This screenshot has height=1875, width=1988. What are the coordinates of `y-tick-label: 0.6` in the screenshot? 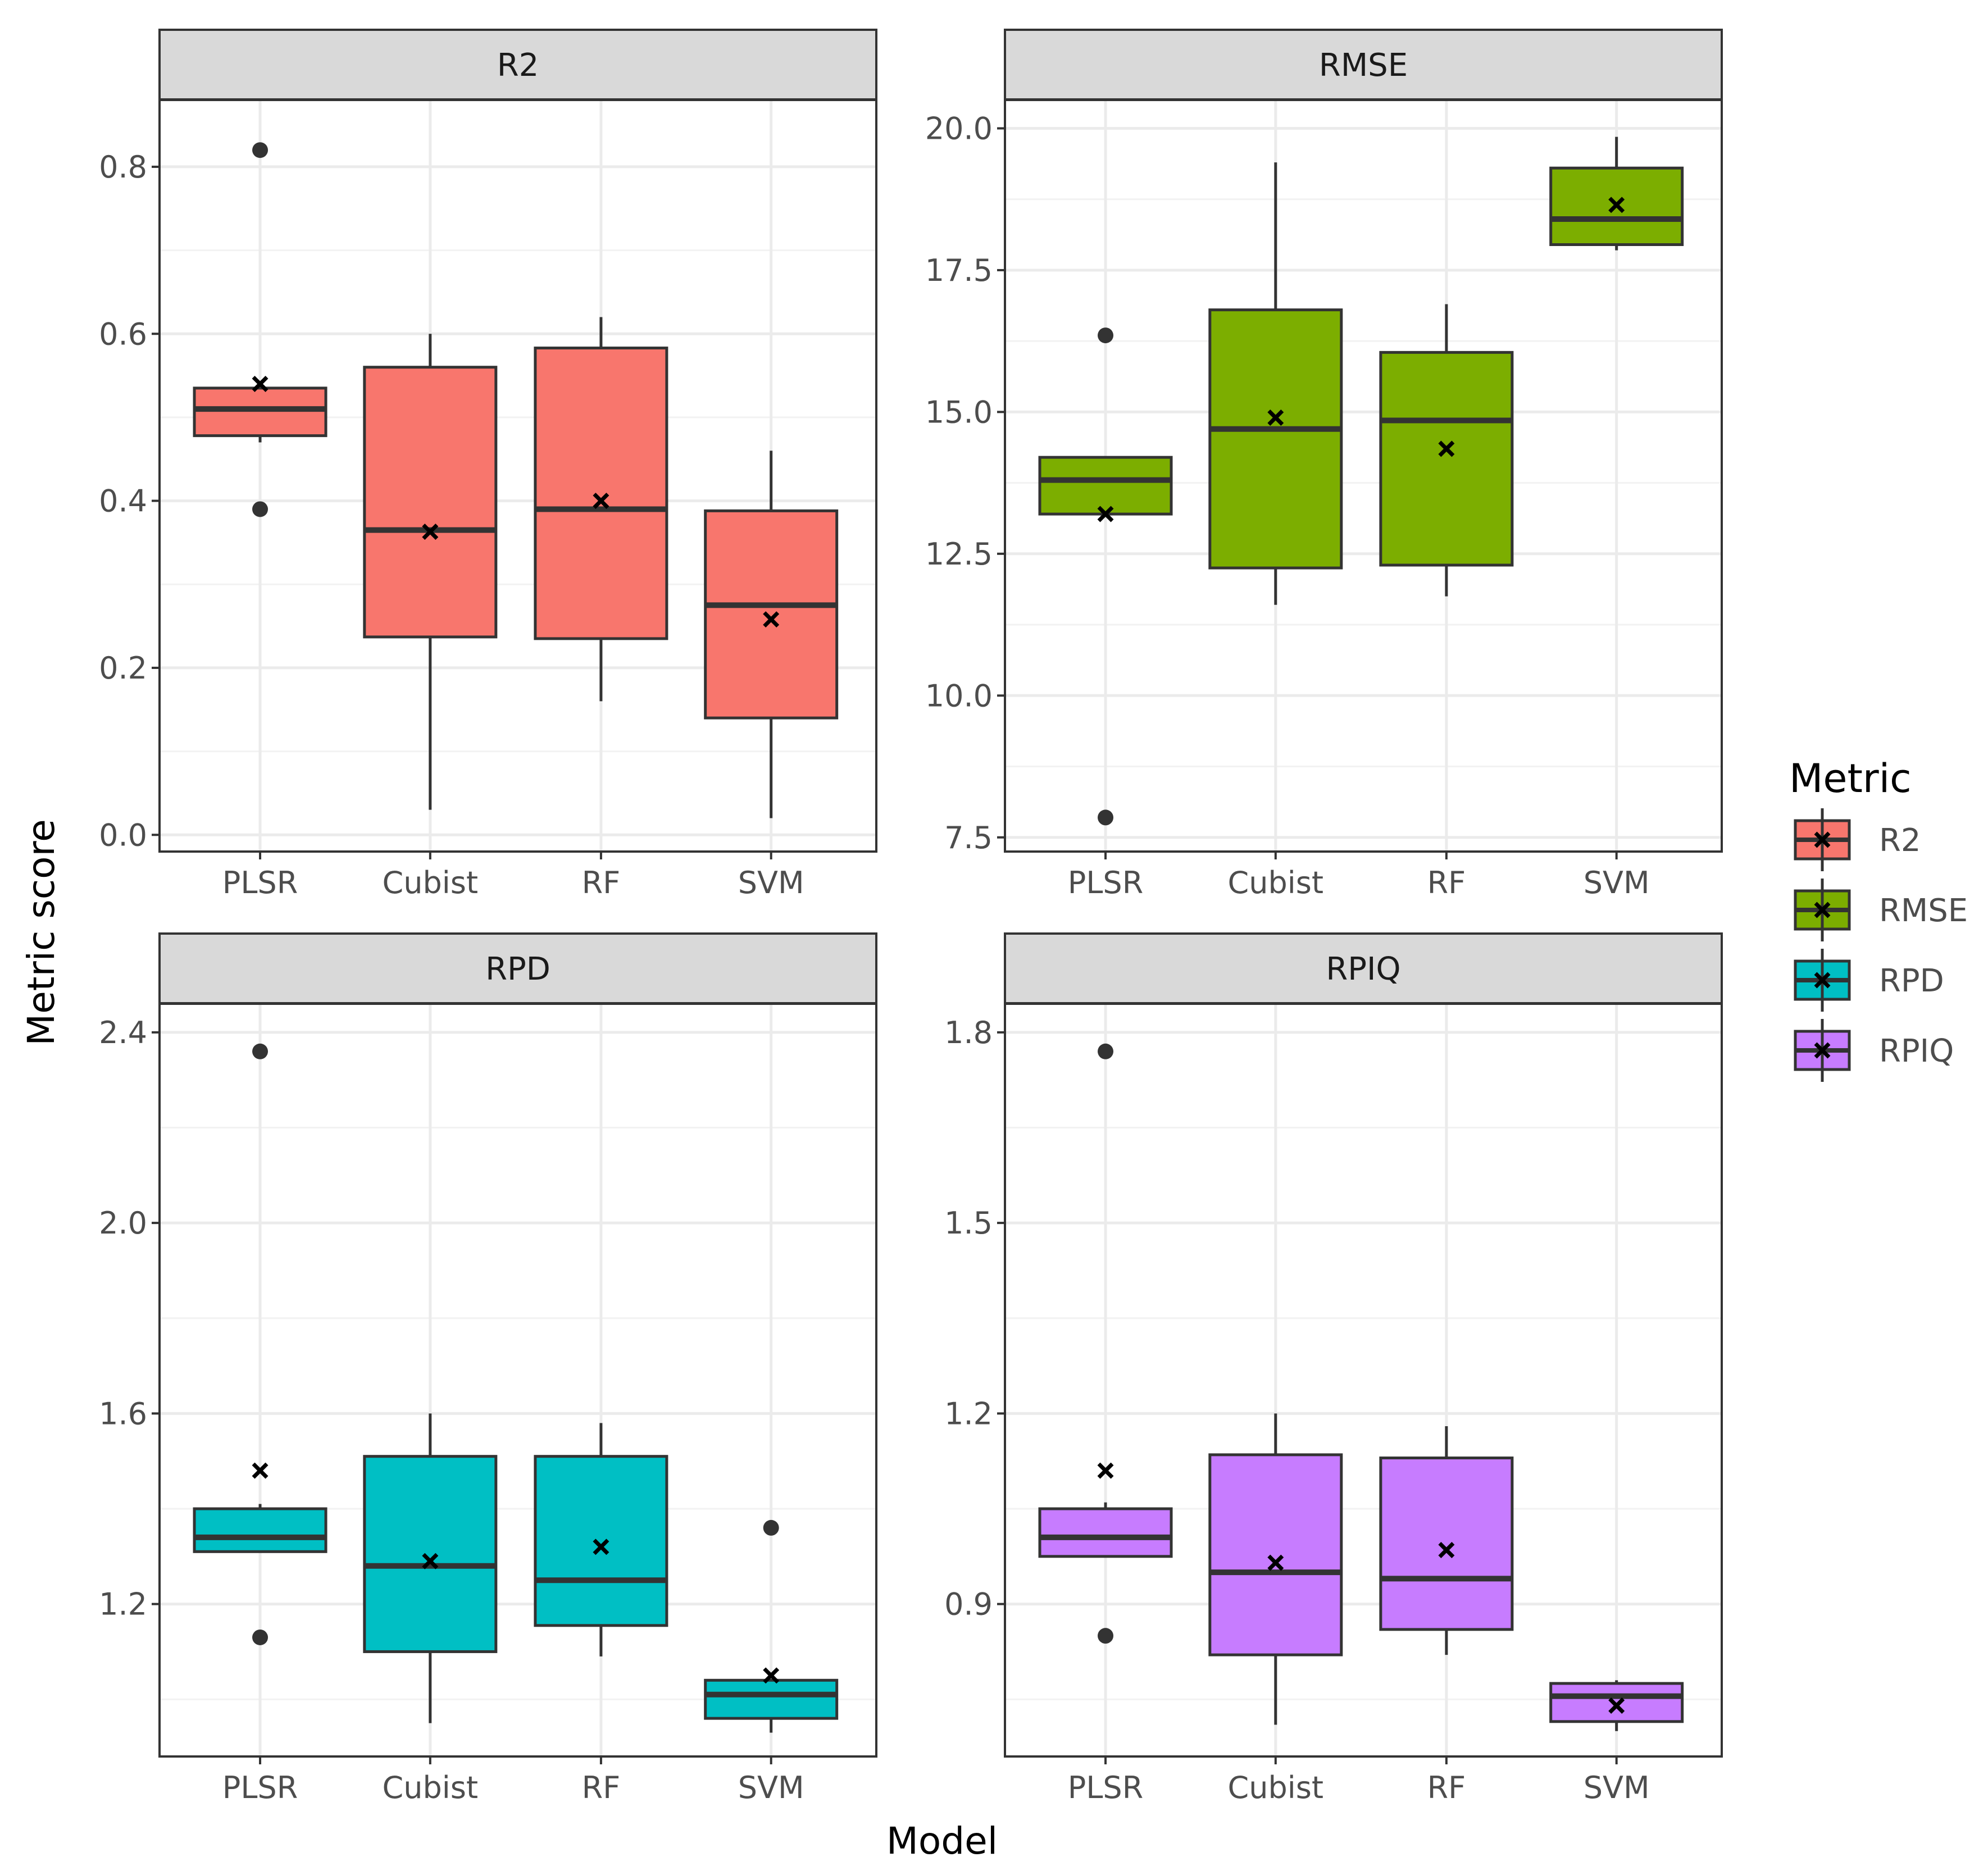 It's located at (123, 334).